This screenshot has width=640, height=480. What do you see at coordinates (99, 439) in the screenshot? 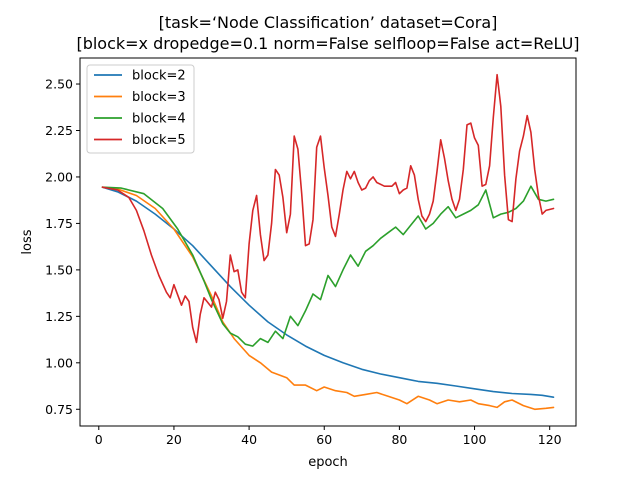
I see `x-tick-label: 0` at bounding box center [99, 439].